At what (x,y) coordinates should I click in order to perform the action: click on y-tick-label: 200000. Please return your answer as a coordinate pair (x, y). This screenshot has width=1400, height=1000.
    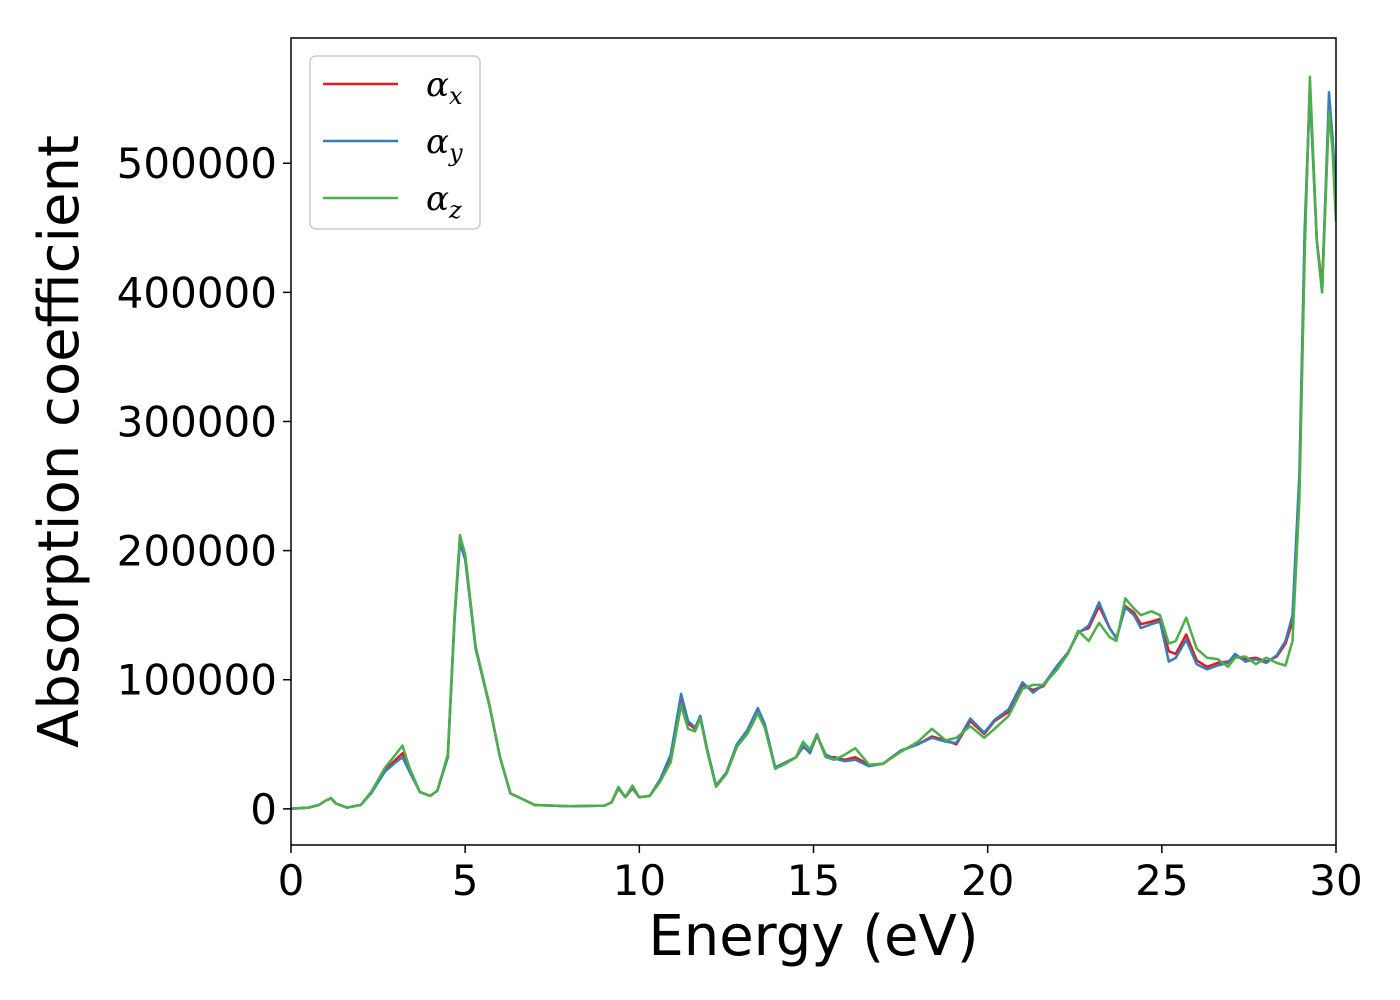
    Looking at the image, I should click on (197, 551).